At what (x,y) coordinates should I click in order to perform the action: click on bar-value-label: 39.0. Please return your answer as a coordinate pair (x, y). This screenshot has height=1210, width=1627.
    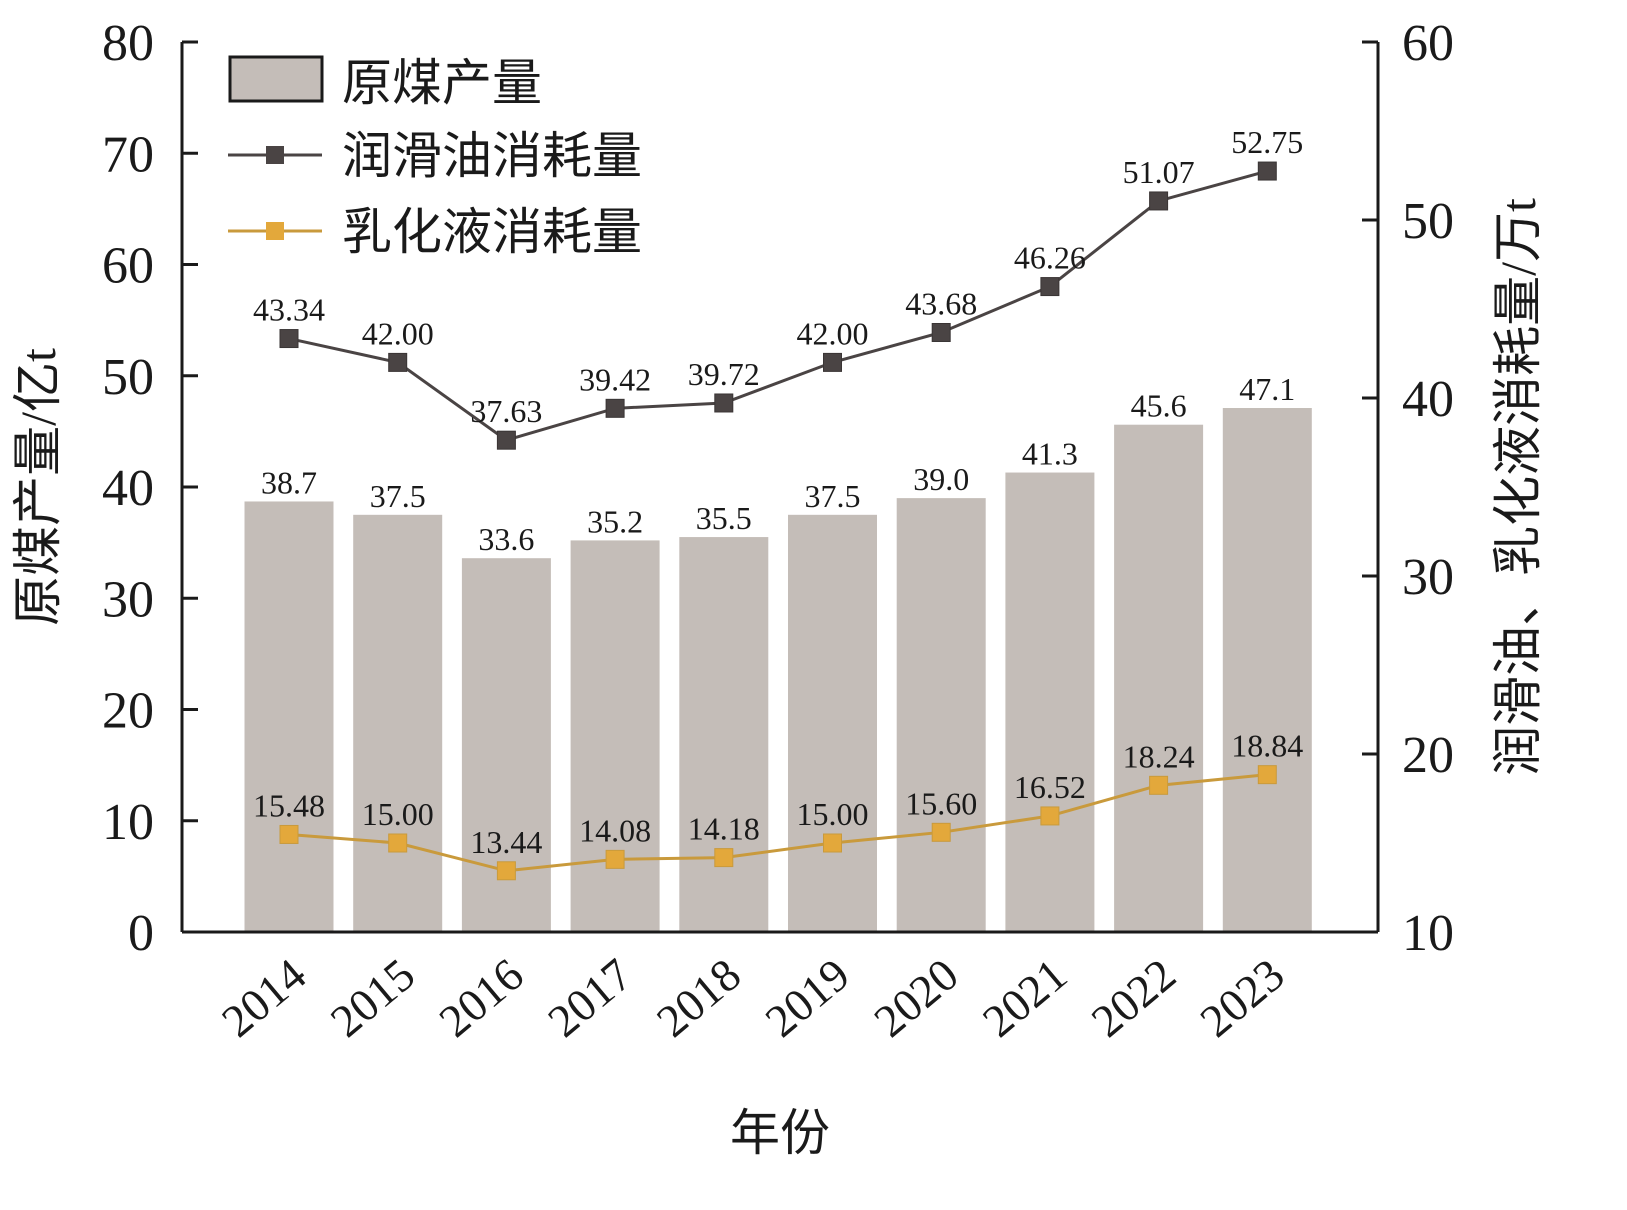
    Looking at the image, I should click on (941, 479).